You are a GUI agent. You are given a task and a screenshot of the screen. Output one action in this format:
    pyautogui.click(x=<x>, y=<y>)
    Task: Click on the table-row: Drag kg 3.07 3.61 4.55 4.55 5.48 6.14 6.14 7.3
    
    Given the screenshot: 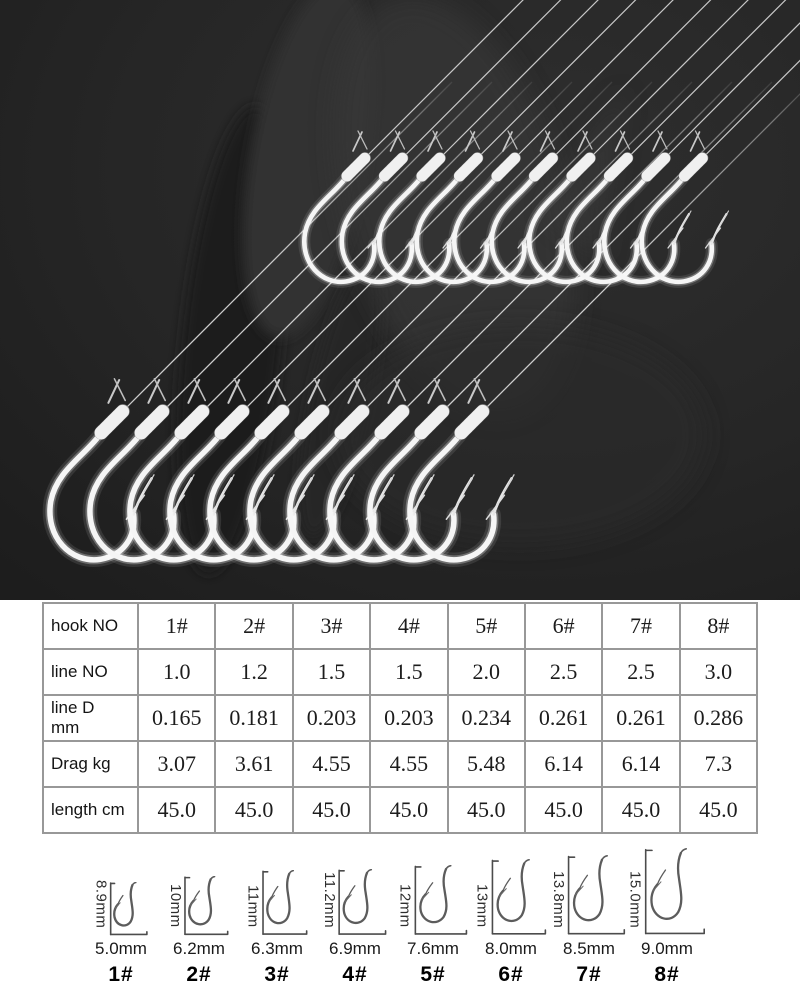 What is the action you would take?
    pyautogui.click(x=400, y=764)
    